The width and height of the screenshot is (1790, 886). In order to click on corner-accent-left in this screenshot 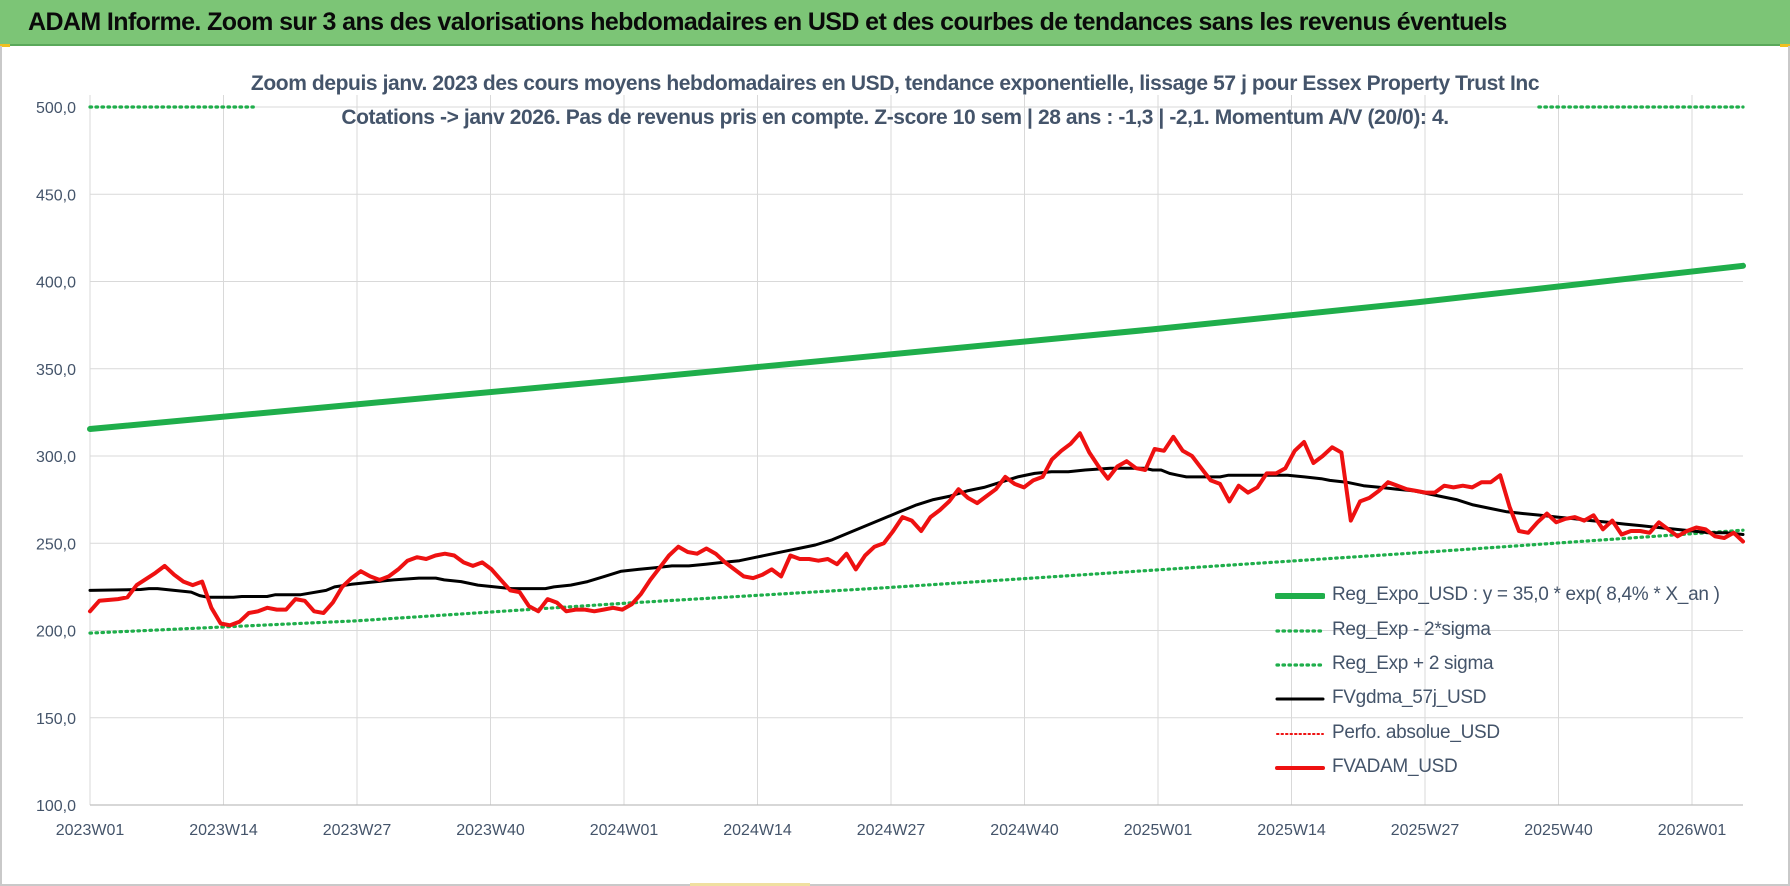, I will do `click(5, 45)`.